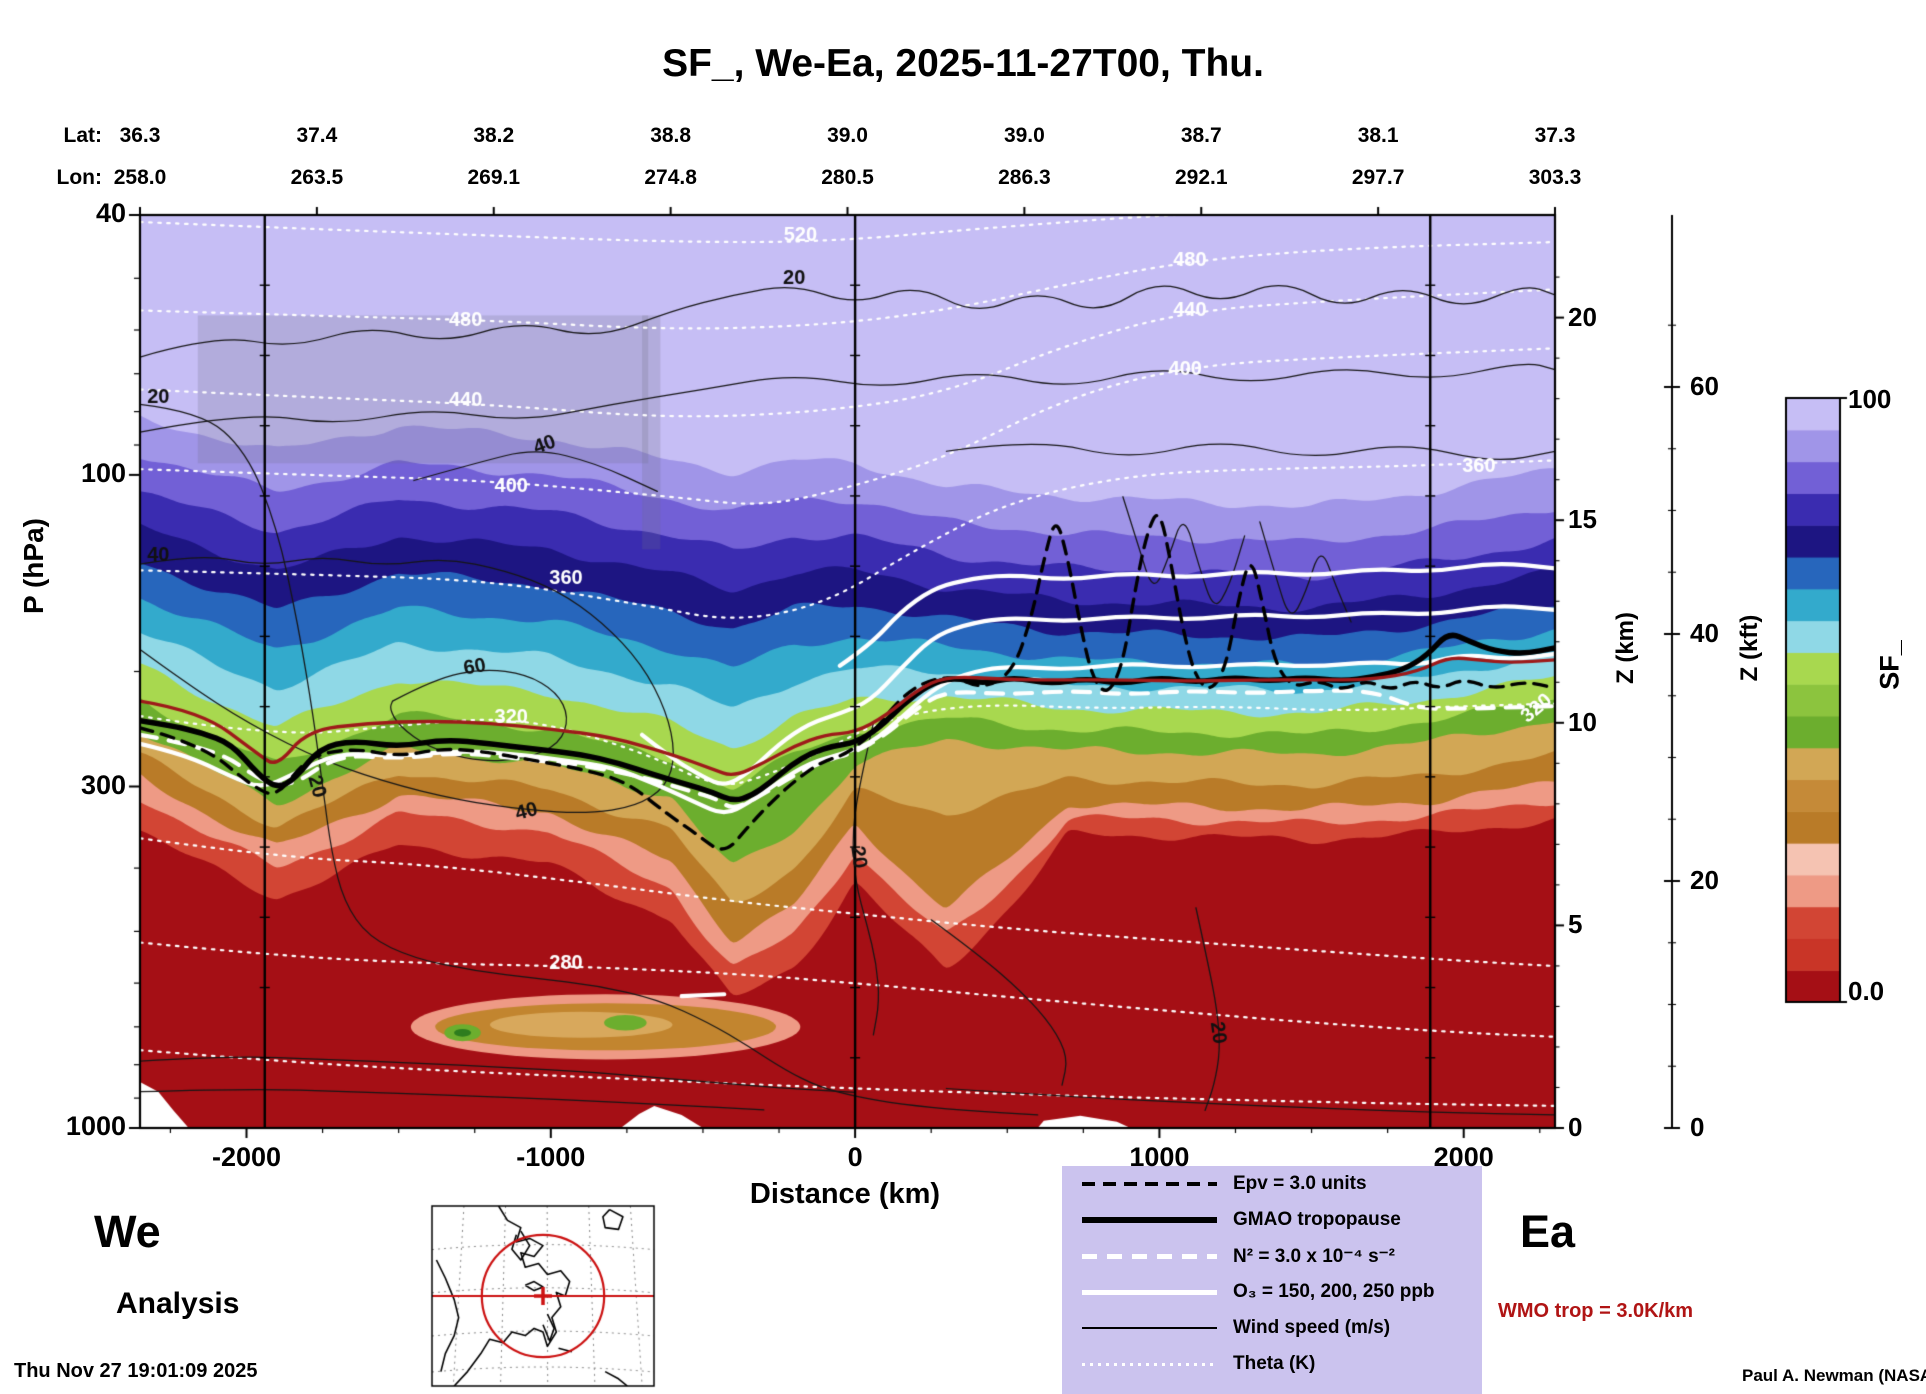 The image size is (1926, 1394). I want to click on lon-value: 297.7, so click(1378, 177).